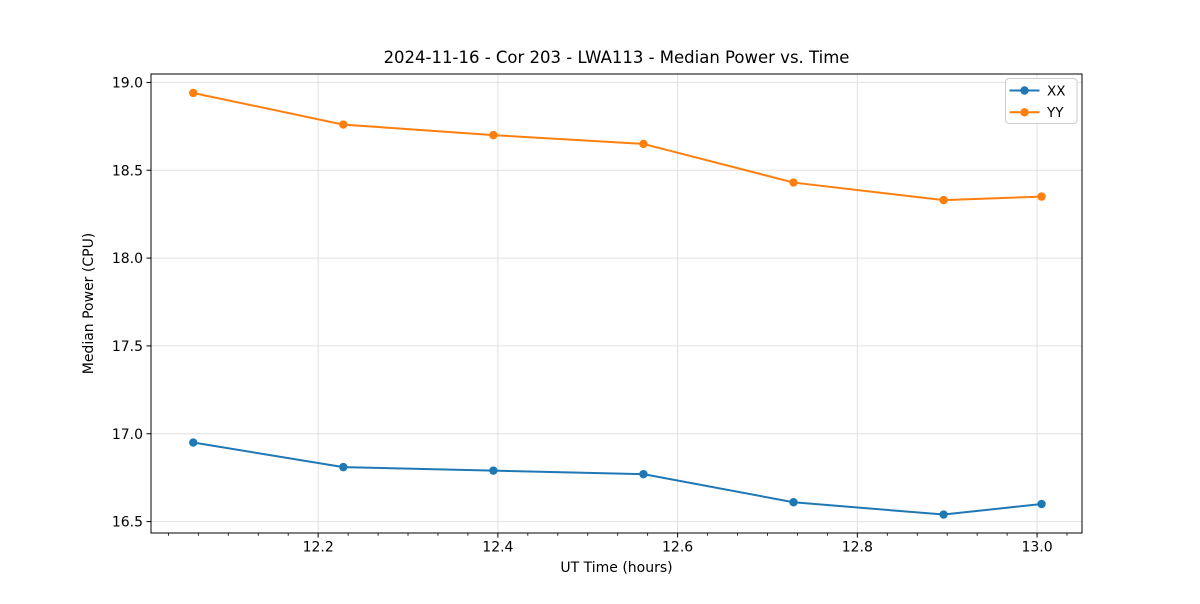  What do you see at coordinates (127, 435) in the screenshot?
I see `y-tick-label: 17.0` at bounding box center [127, 435].